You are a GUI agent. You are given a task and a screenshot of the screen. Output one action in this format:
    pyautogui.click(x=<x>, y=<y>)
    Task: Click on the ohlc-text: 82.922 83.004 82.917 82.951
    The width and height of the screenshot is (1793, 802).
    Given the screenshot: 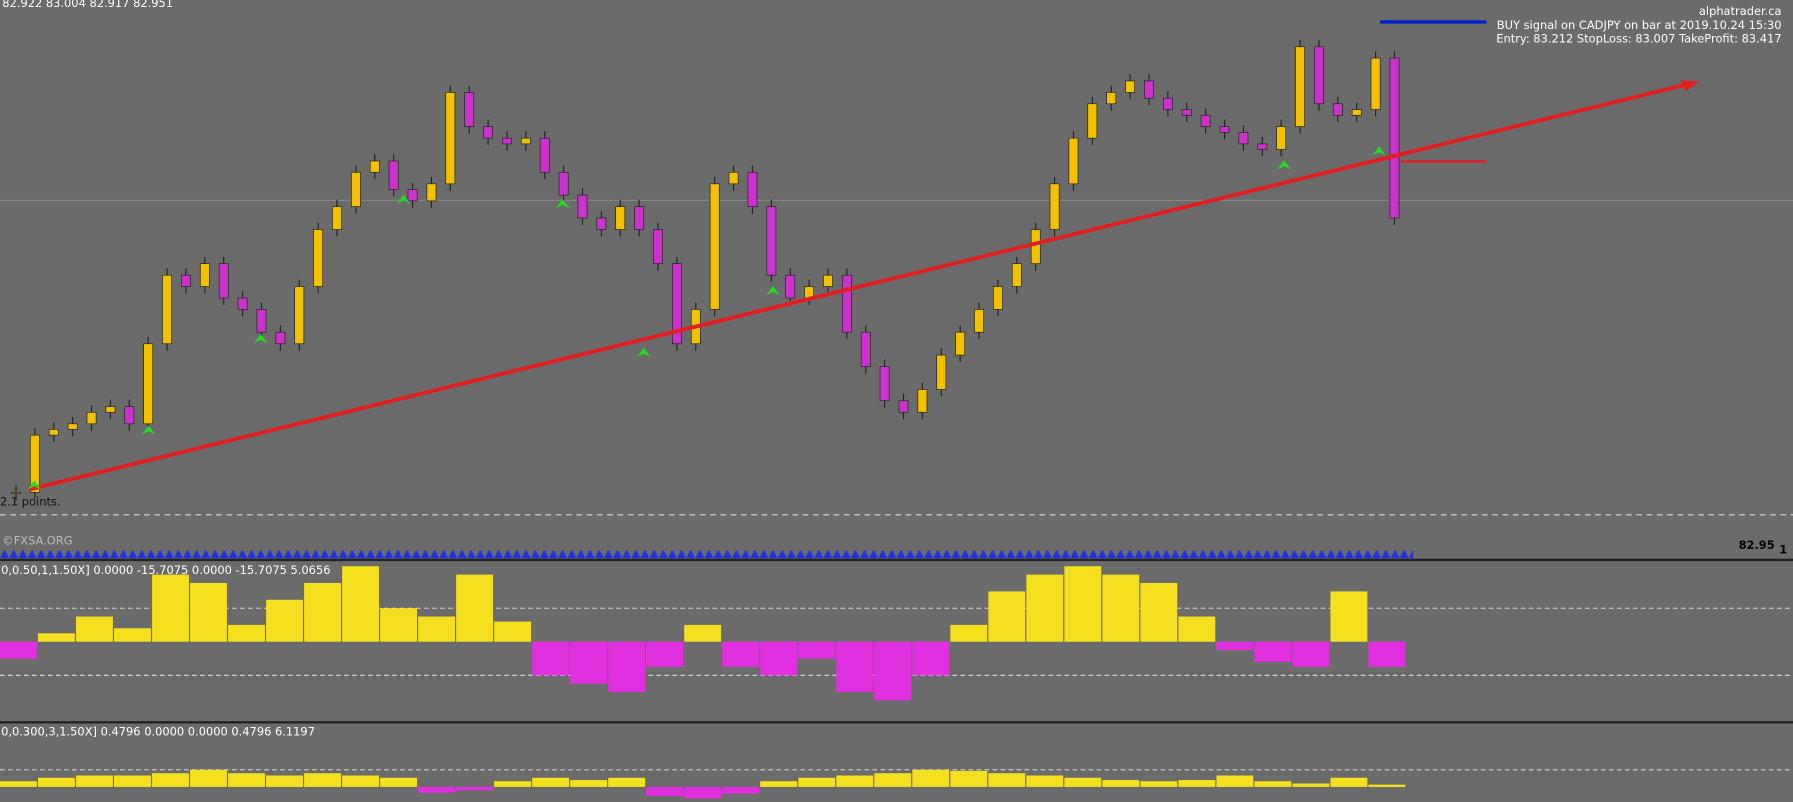 What is the action you would take?
    pyautogui.click(x=87, y=5)
    